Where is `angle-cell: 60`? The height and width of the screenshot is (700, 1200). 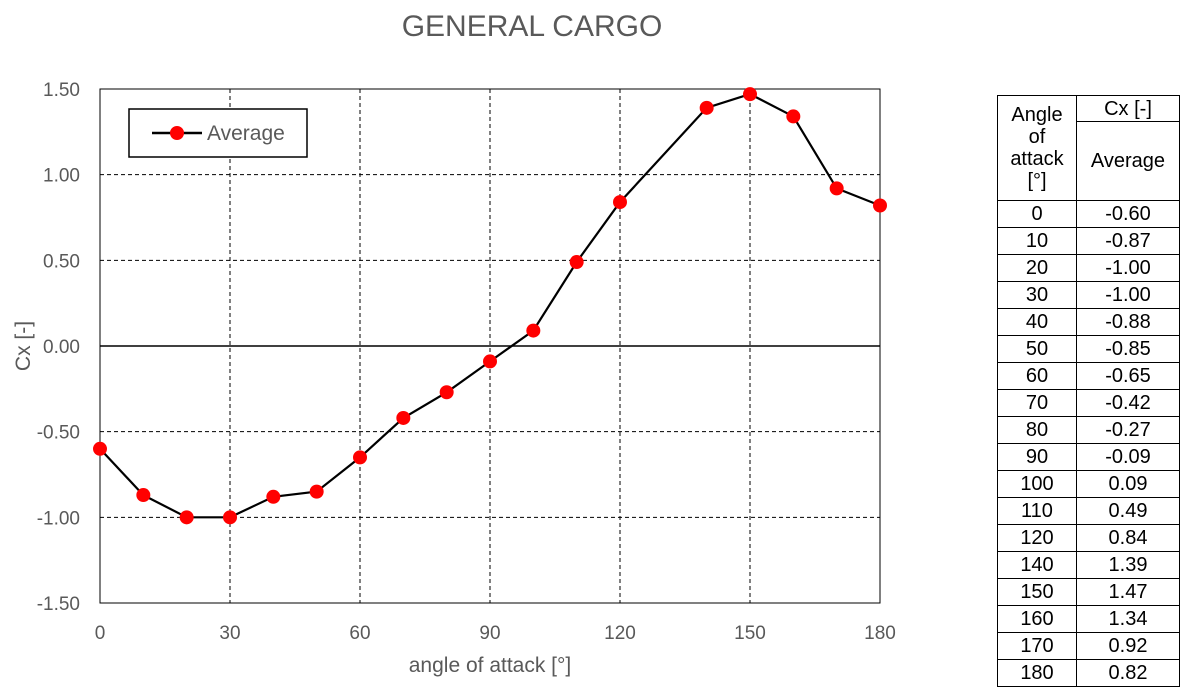
angle-cell: 60 is located at coordinates (1037, 376).